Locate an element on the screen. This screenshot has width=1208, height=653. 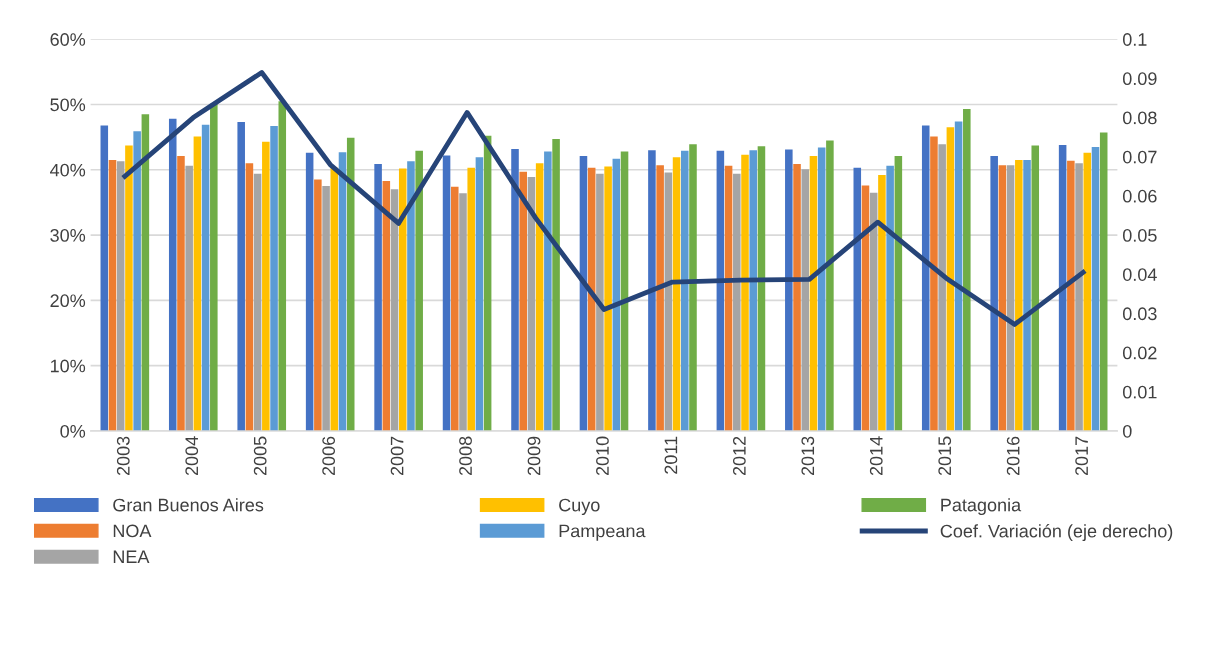
x-tick-label: 2009 is located at coordinates (534, 456).